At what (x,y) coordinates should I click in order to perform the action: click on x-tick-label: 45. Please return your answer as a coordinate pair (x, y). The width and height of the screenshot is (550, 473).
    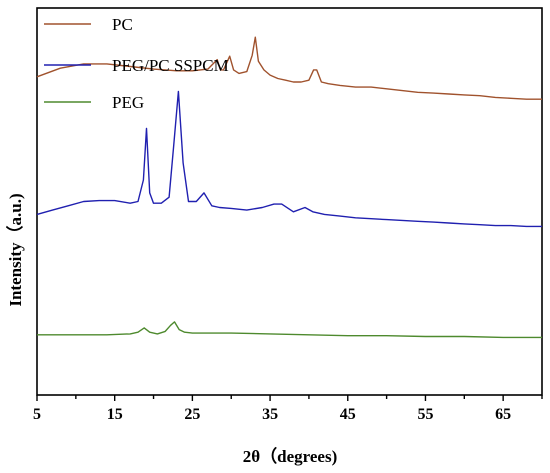
    Looking at the image, I should click on (348, 414).